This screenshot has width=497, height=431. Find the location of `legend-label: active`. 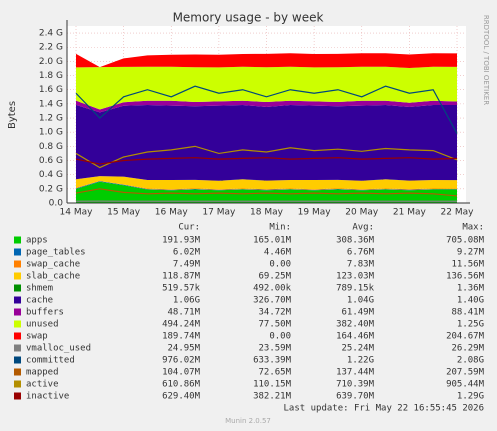

legend-label: active is located at coordinates (42, 385).